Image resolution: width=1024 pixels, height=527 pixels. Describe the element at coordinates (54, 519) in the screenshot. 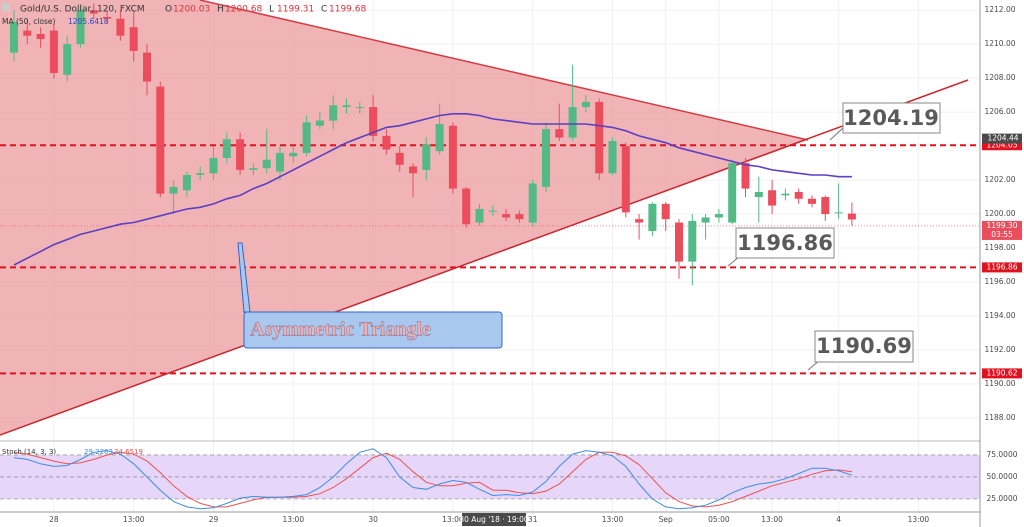

I see `x-tick-label: 28` at that location.